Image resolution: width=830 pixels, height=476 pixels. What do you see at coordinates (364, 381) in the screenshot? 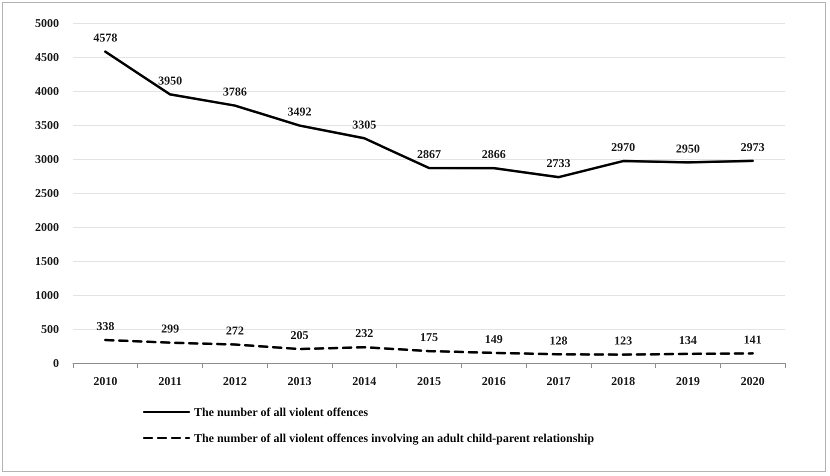
I see `x-tick-label: 2014` at bounding box center [364, 381].